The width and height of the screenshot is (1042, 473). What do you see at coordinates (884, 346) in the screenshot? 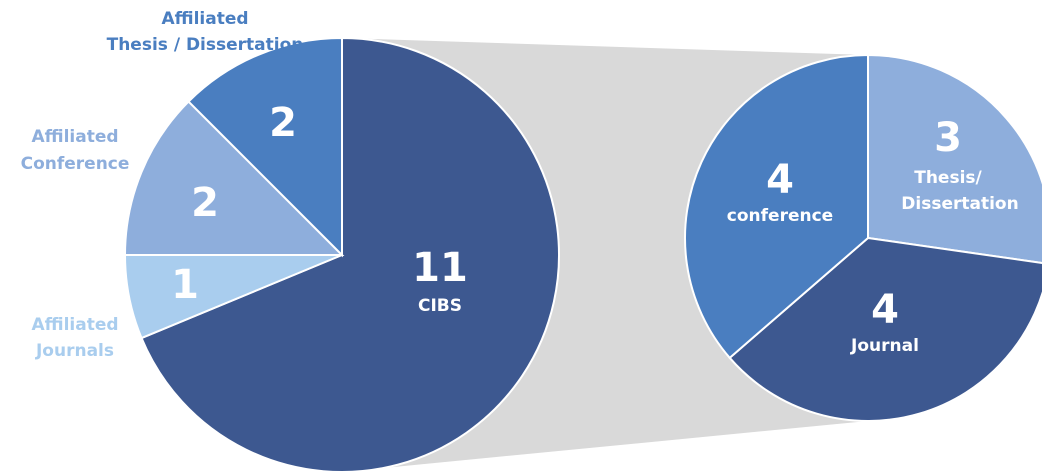
I see `category-label: Journal` at bounding box center [884, 346].